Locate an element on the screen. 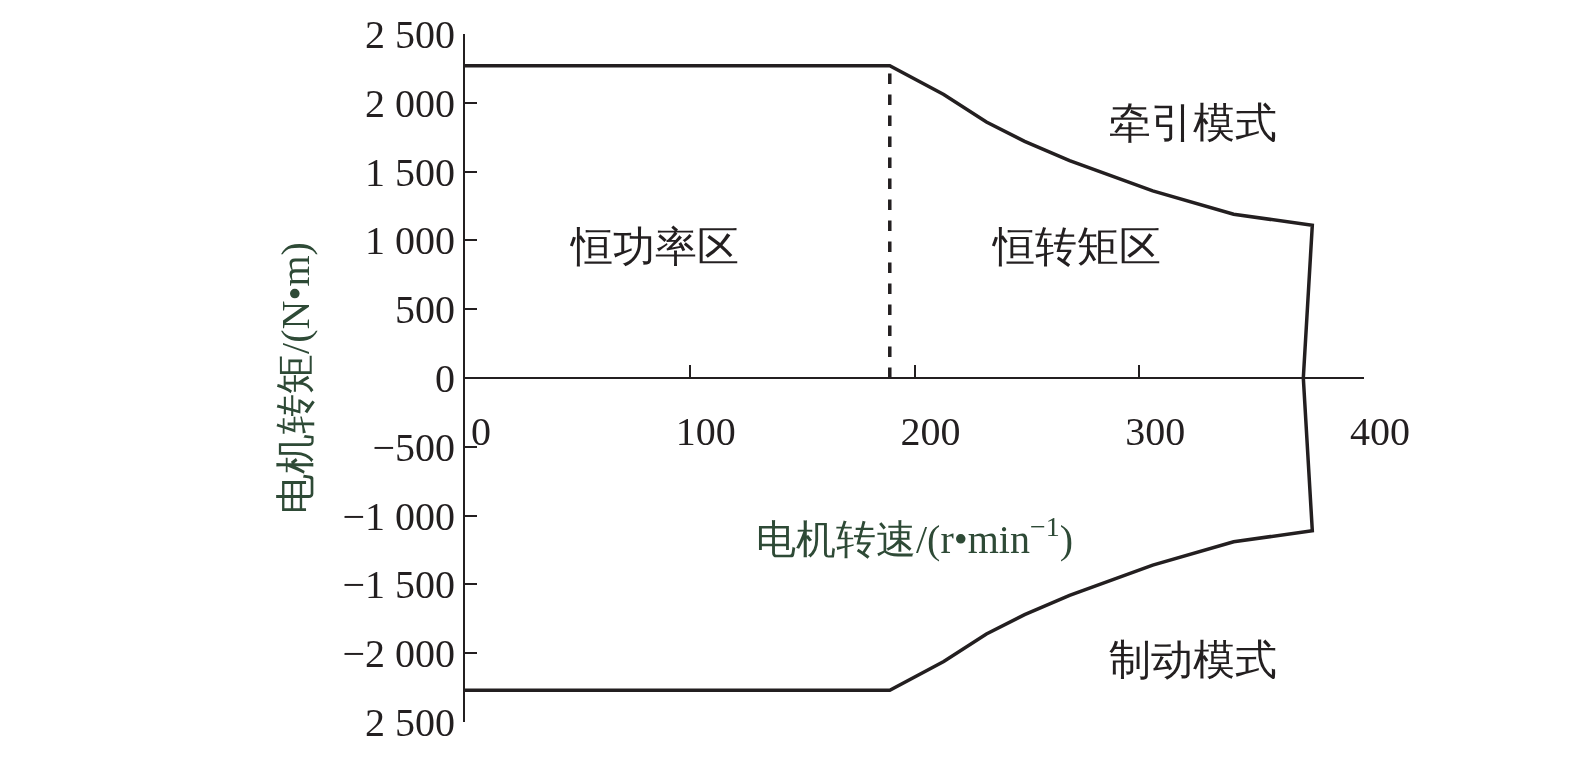 The image size is (1575, 758). x-axis-title: 电机转速/(r•min$^{−1}$) is located at coordinates (915, 536).